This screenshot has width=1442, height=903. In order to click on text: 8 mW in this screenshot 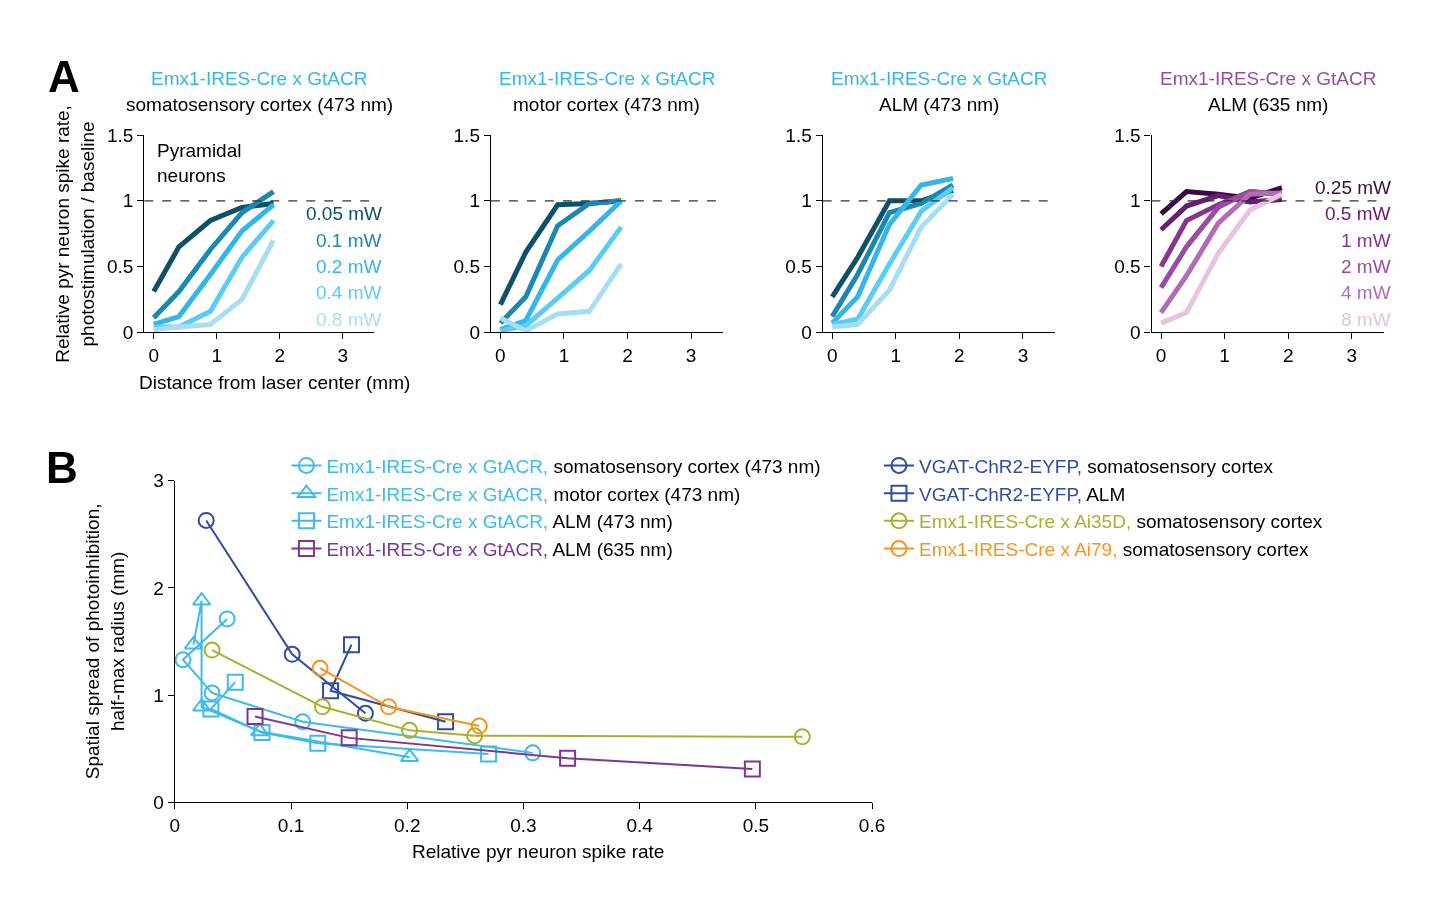, I will do `click(1366, 319)`.